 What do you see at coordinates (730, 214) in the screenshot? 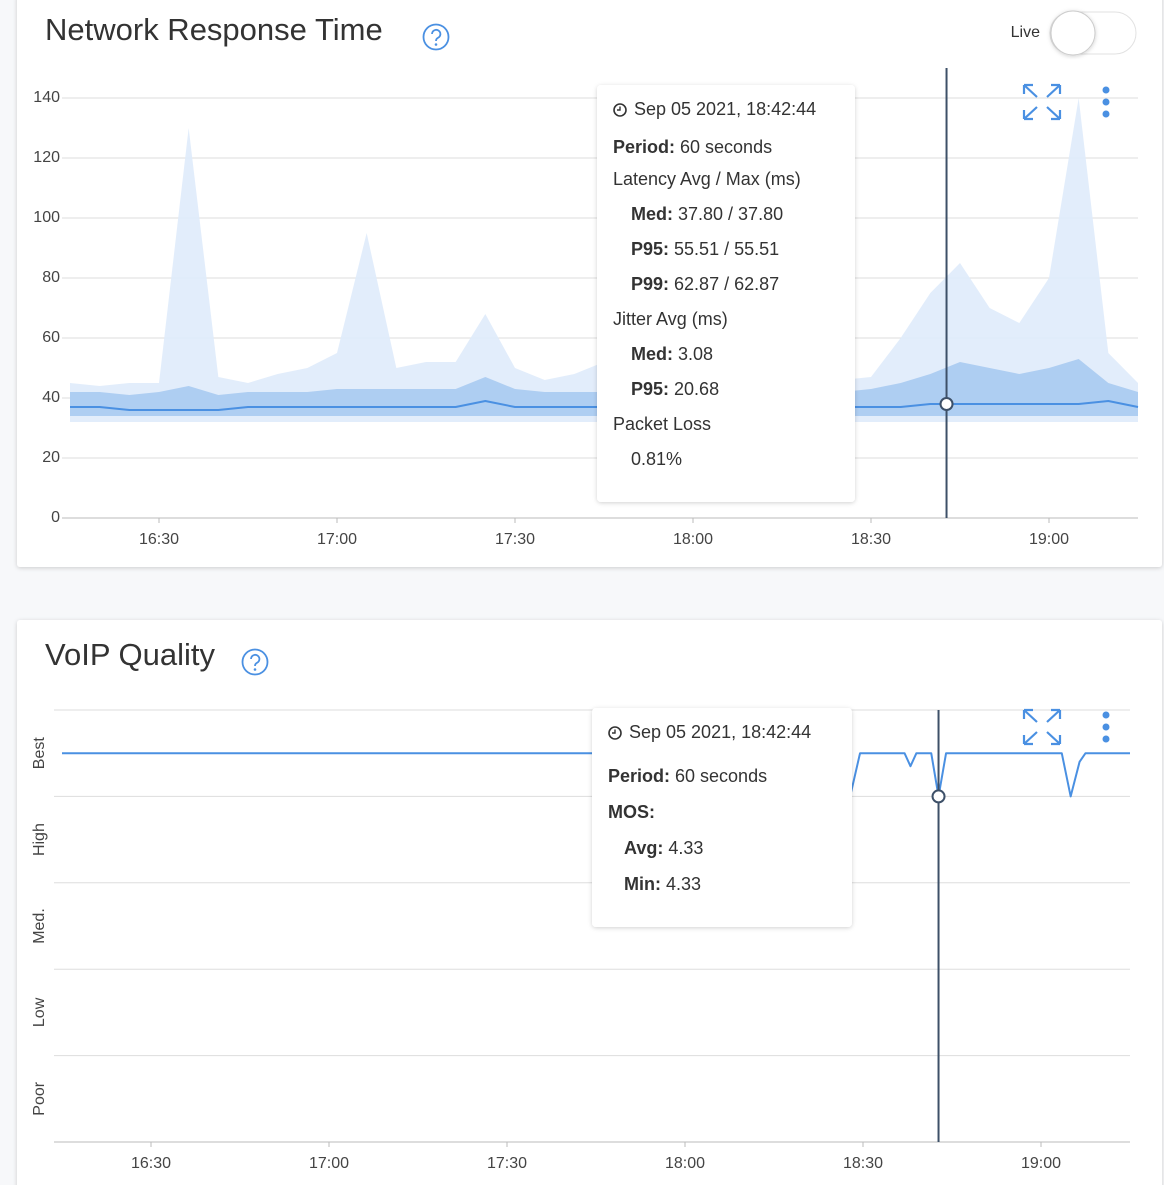
I see `item-value: 37.80 / 37.80` at bounding box center [730, 214].